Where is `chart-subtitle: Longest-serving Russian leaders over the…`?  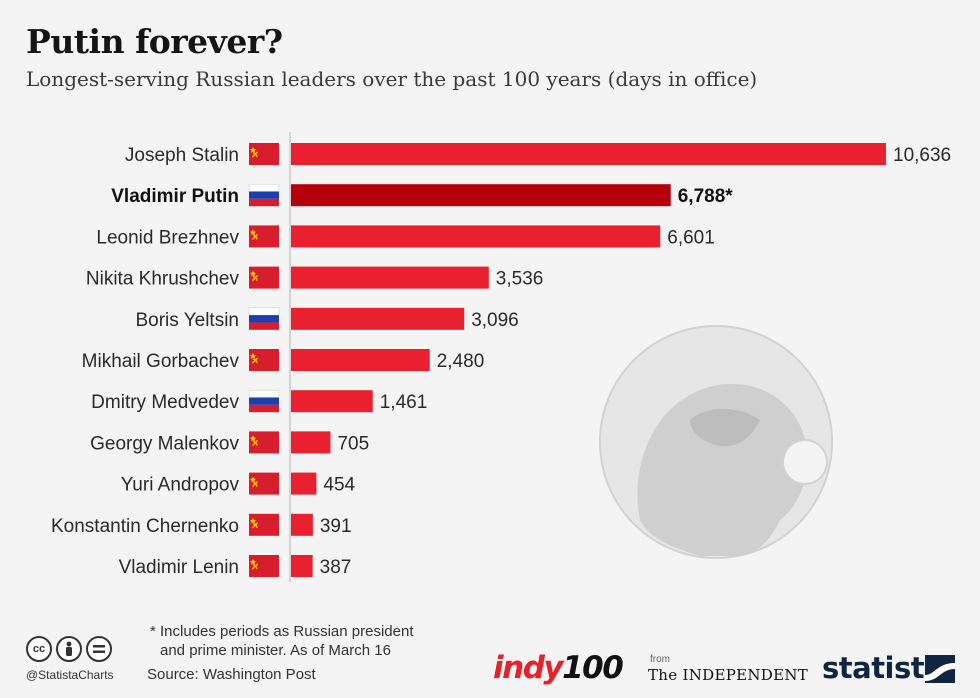
chart-subtitle: Longest-serving Russian leaders over the… is located at coordinates (392, 79).